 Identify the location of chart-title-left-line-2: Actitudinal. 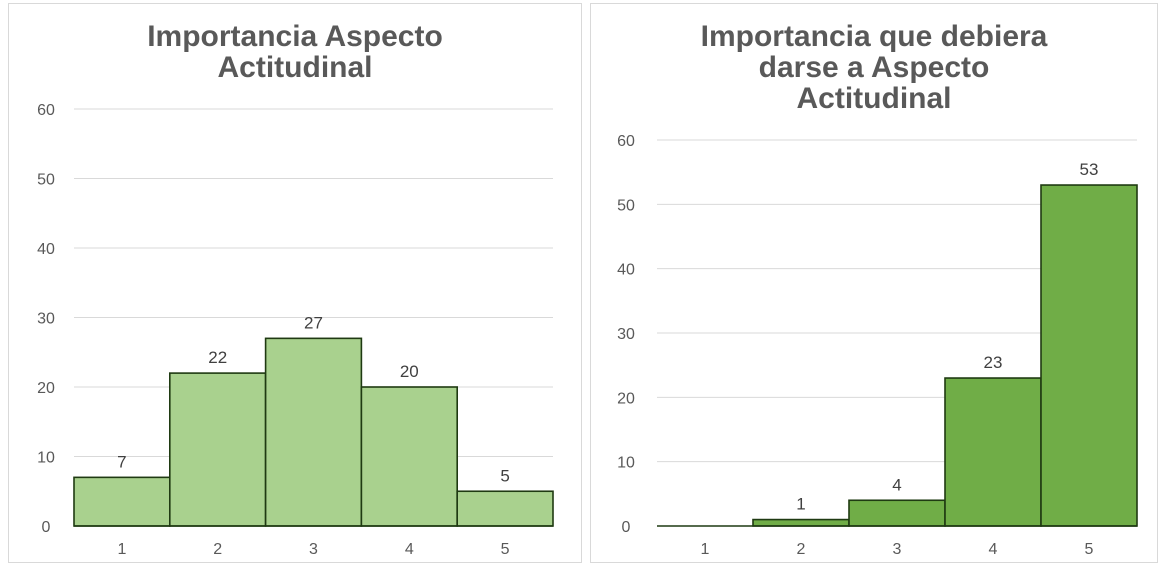
(295, 67).